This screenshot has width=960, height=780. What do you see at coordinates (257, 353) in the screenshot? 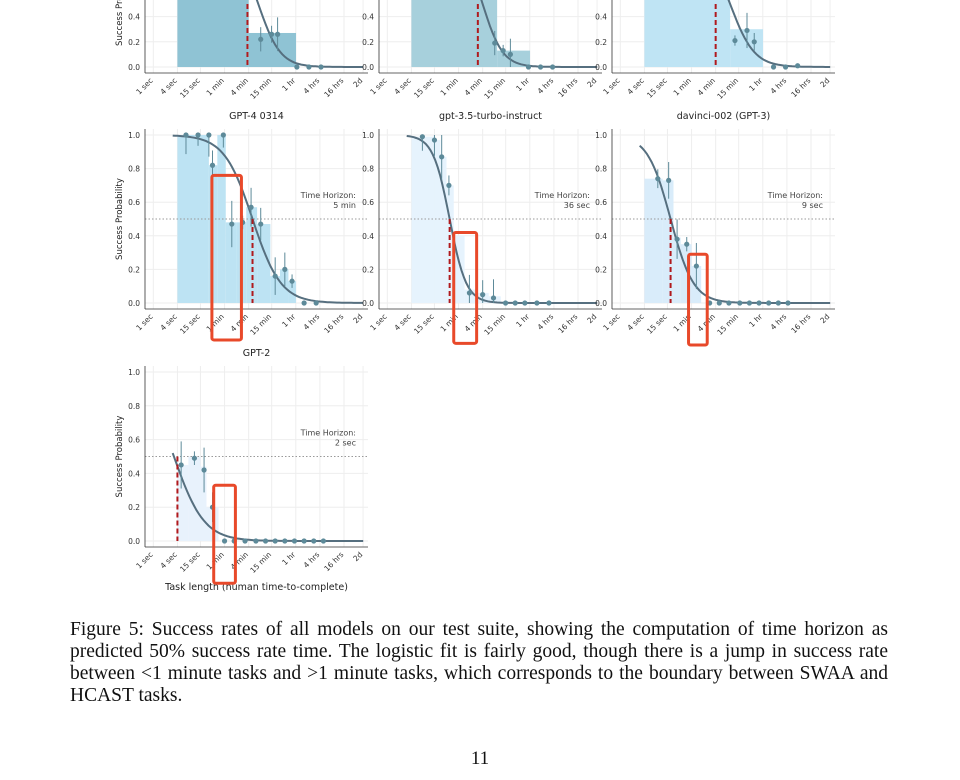
I see `panel-title: GPT-2` at bounding box center [257, 353].